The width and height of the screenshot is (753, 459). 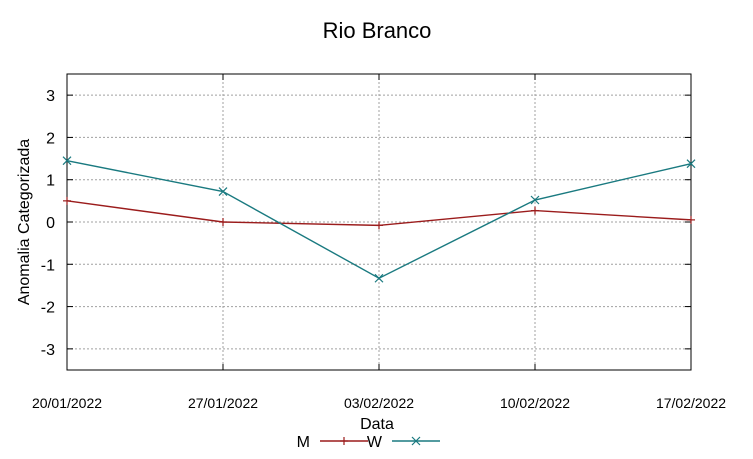 What do you see at coordinates (24, 222) in the screenshot?
I see `y-axis-label: Anomalia Categorizada` at bounding box center [24, 222].